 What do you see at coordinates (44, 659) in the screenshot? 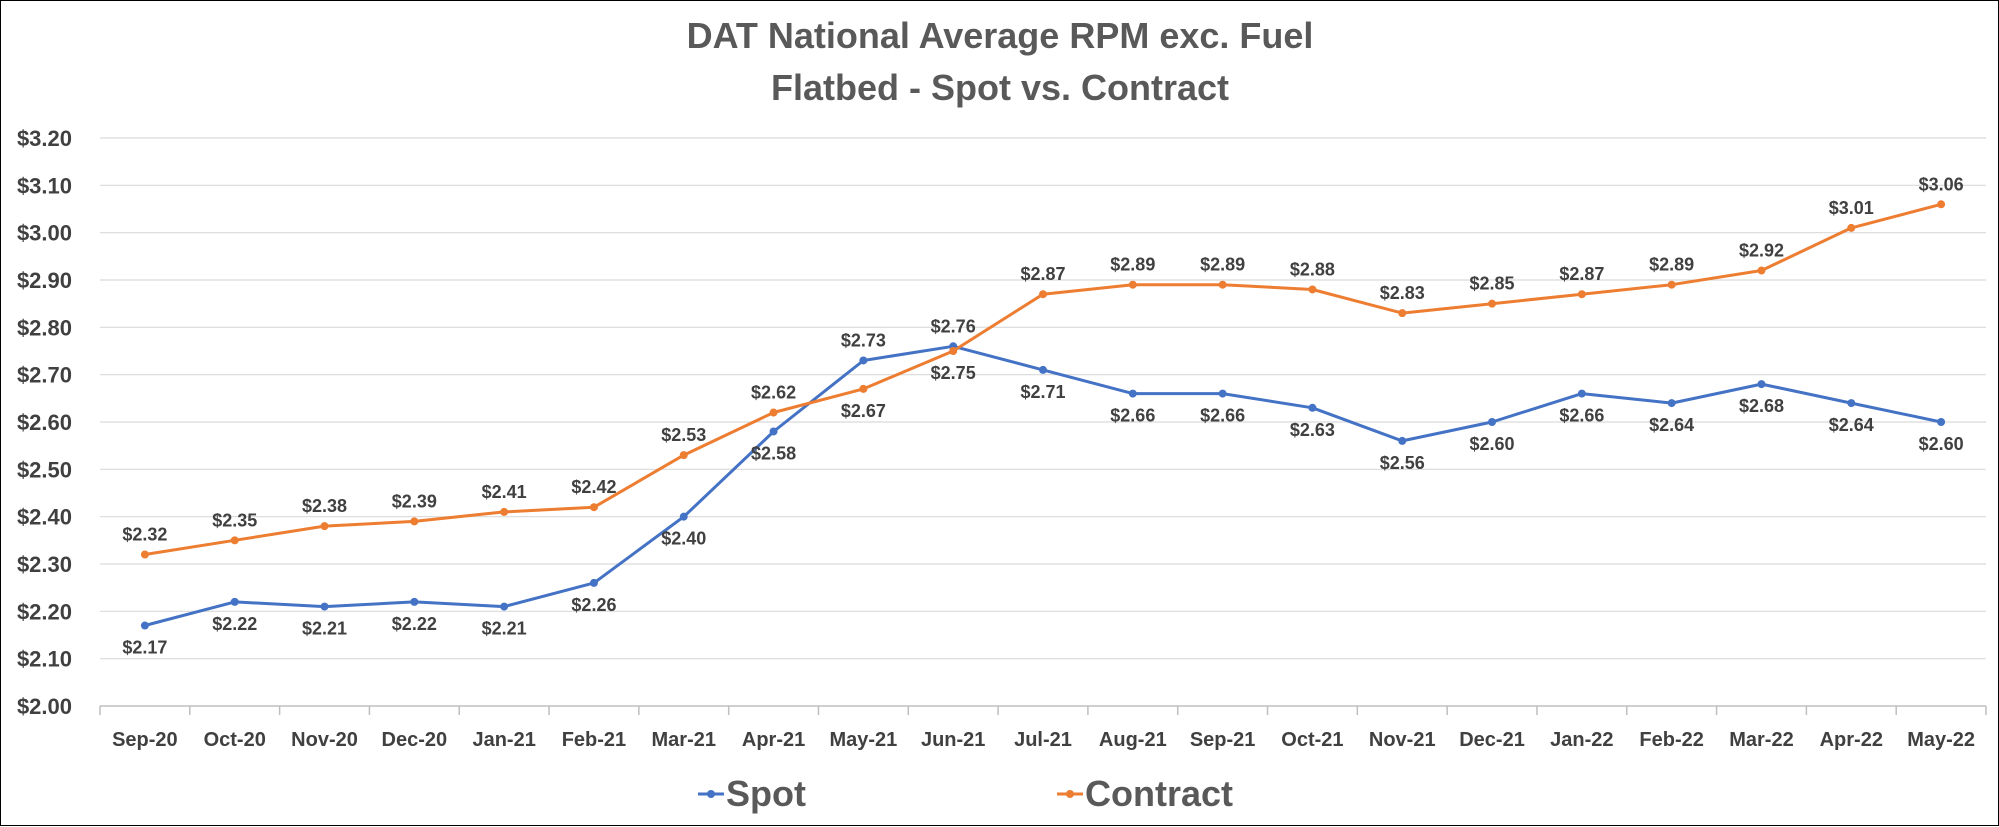
I see `y-tick-label: $2.10` at bounding box center [44, 659].